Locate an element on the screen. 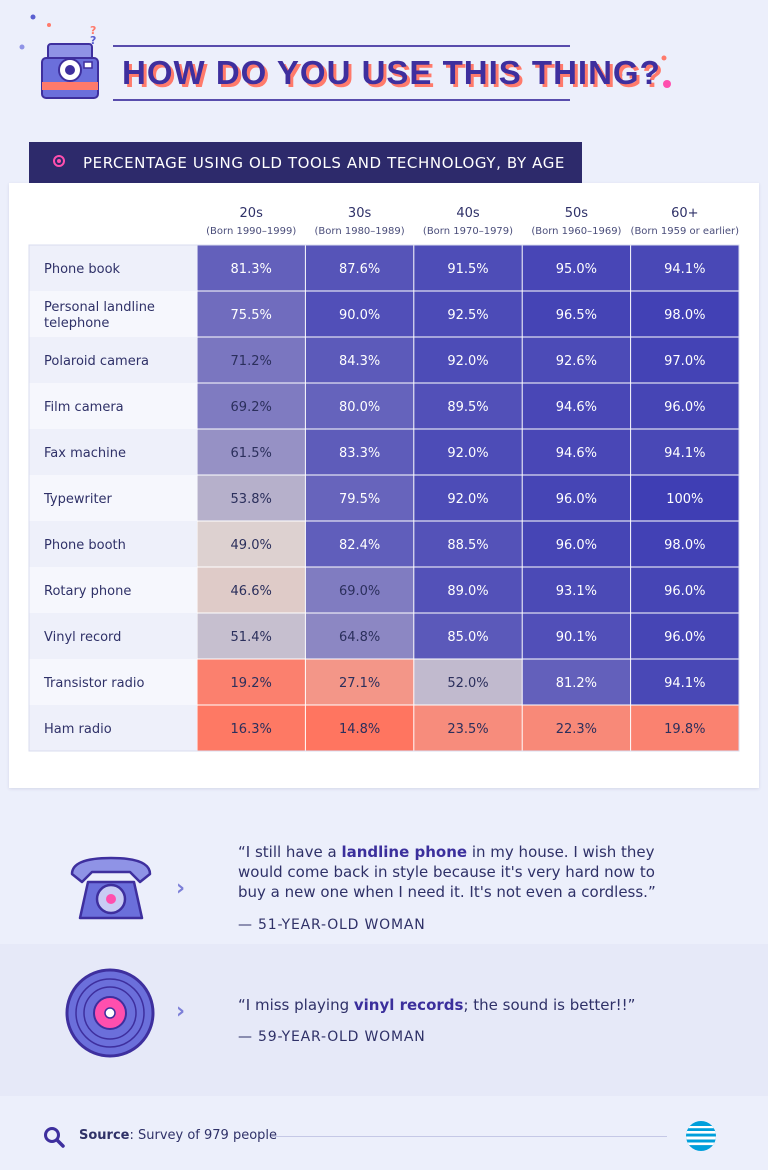 This screenshot has width=768, height=1170. quote-author: — 59-YEAR-OLD WOMAN is located at coordinates (332, 1037).